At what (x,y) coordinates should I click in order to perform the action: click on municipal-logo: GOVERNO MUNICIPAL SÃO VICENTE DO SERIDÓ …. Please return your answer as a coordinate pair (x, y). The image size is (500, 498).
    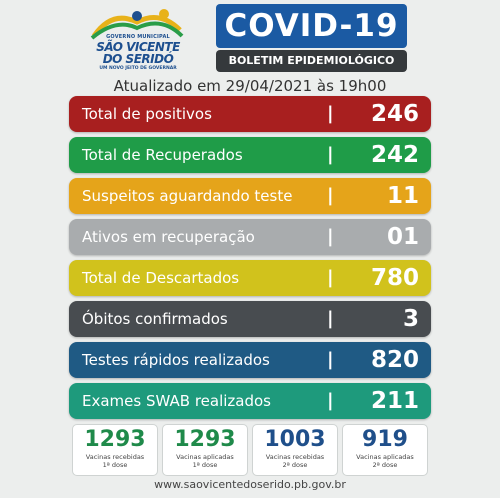
    Looking at the image, I should click on (137, 41).